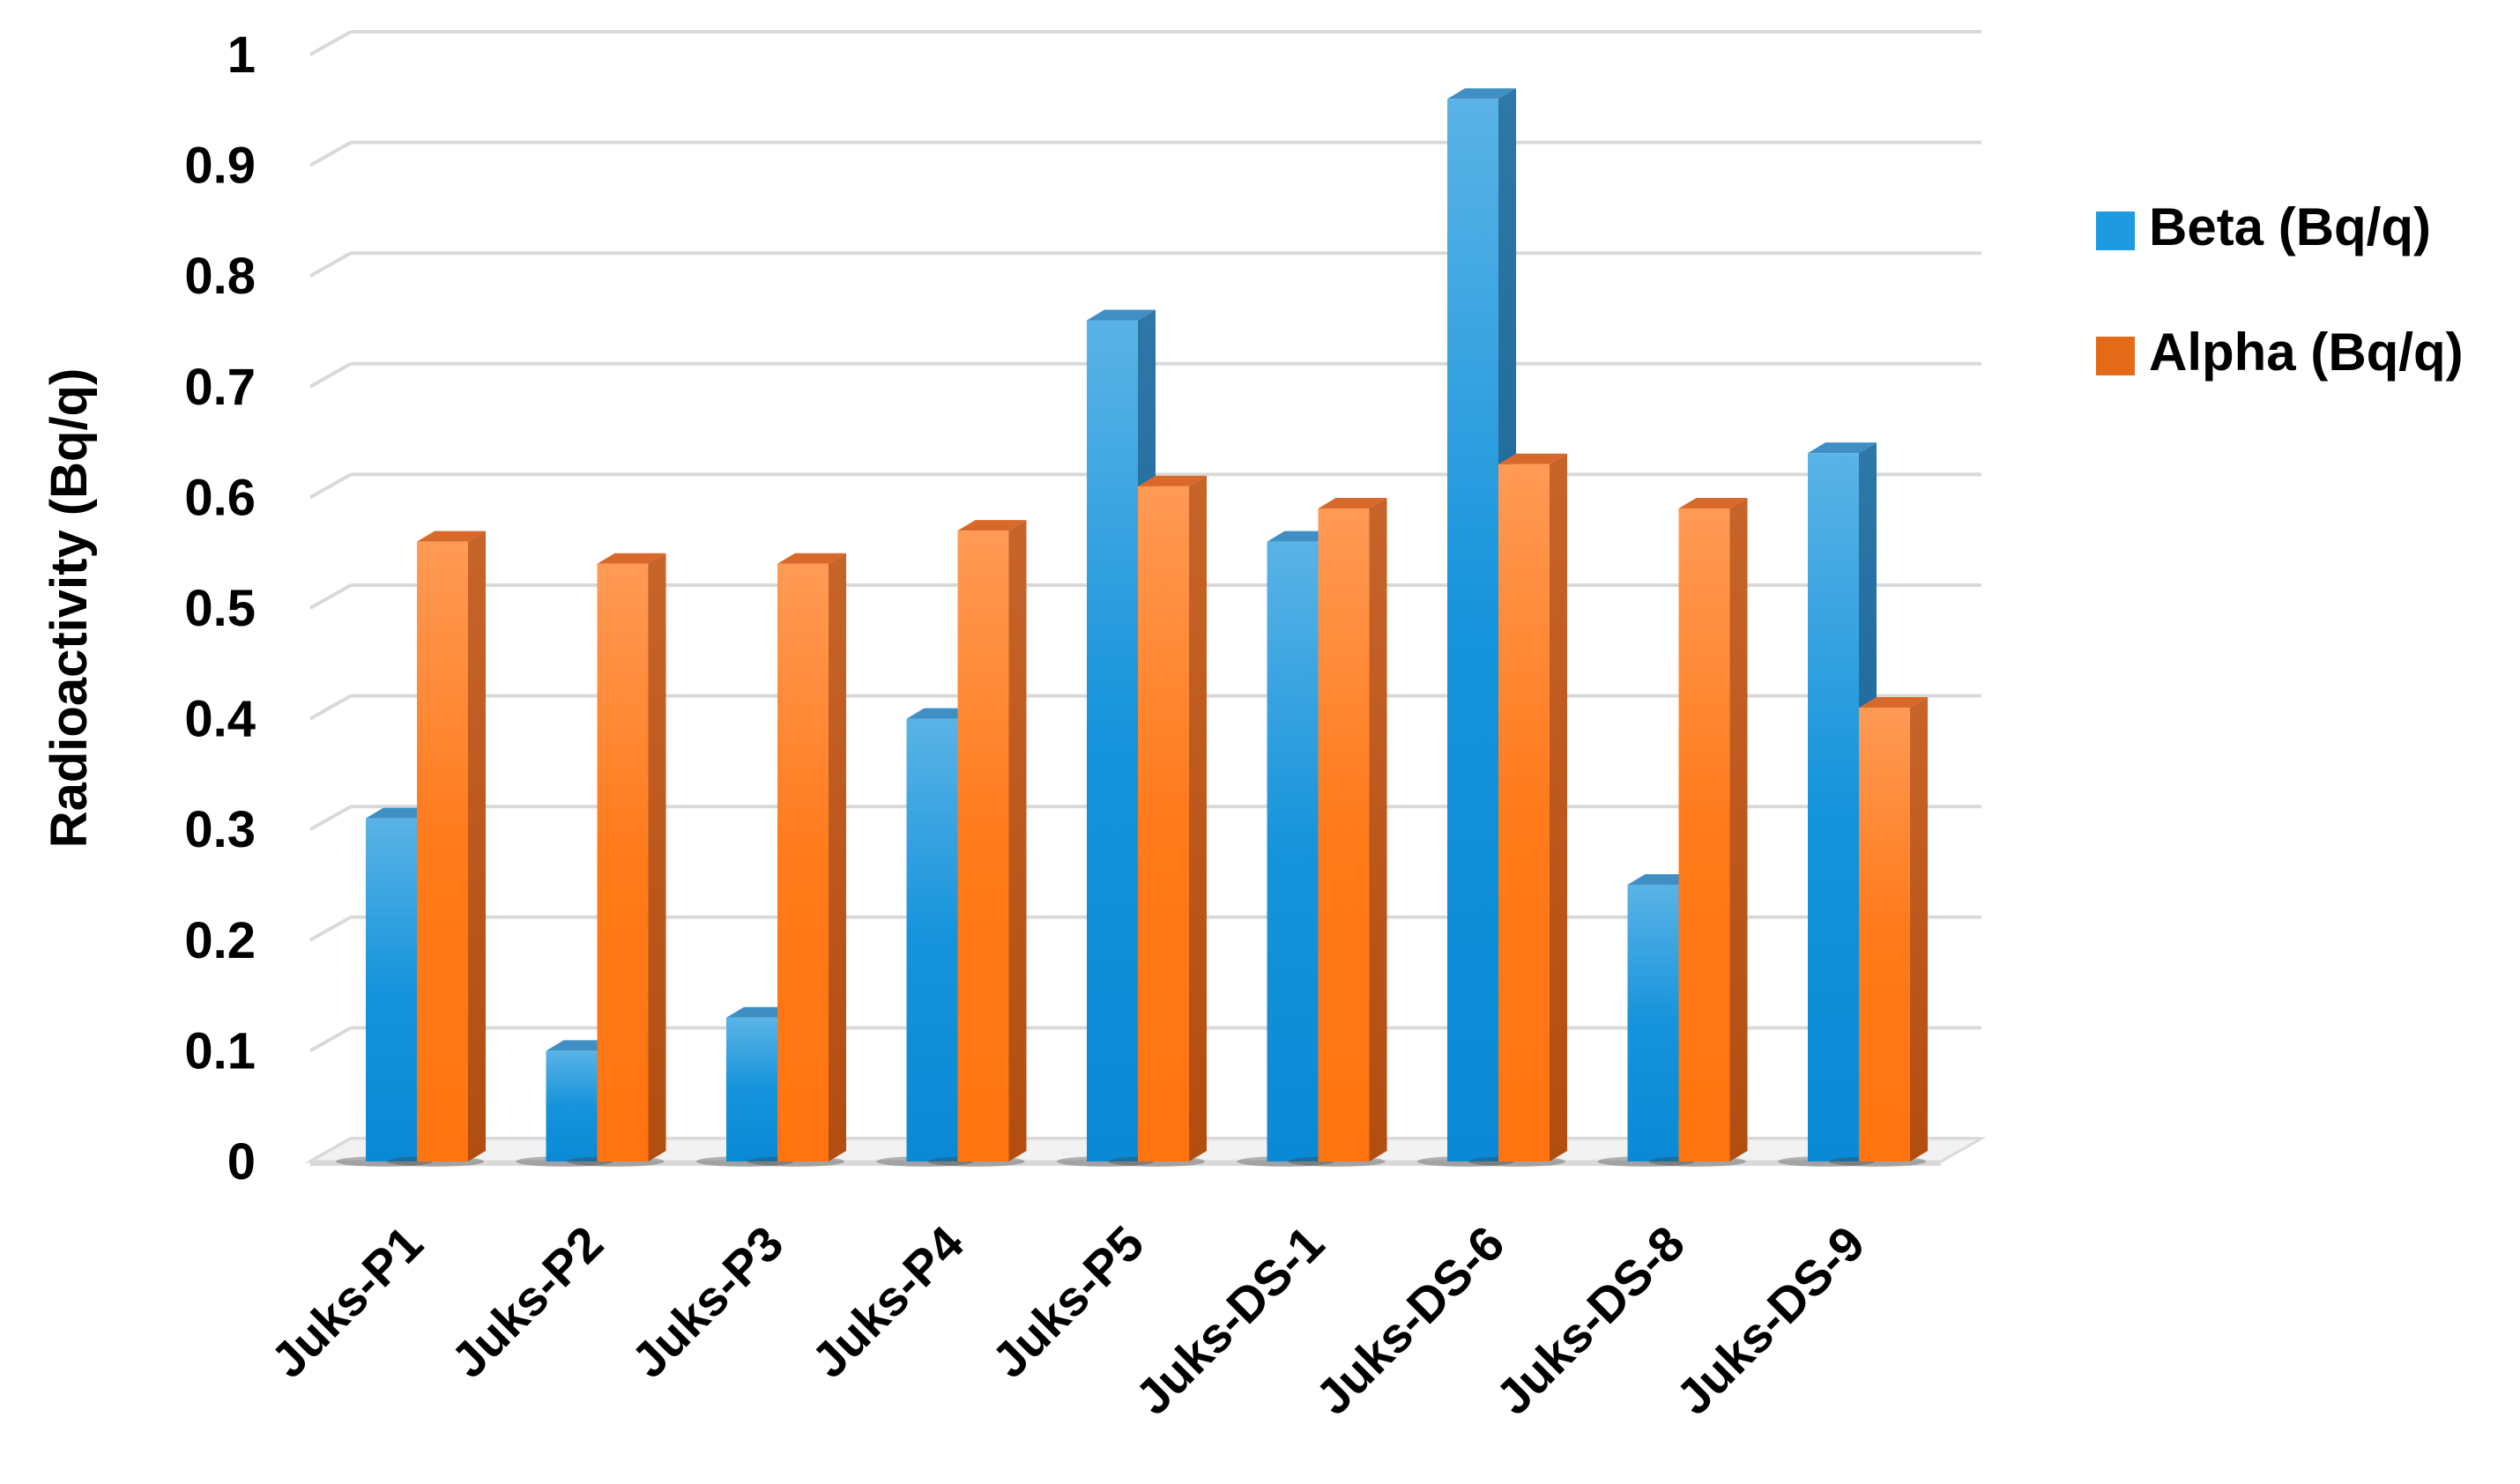  I want to click on x-tick-label: Juks-DS-6, so click(1409, 1320).